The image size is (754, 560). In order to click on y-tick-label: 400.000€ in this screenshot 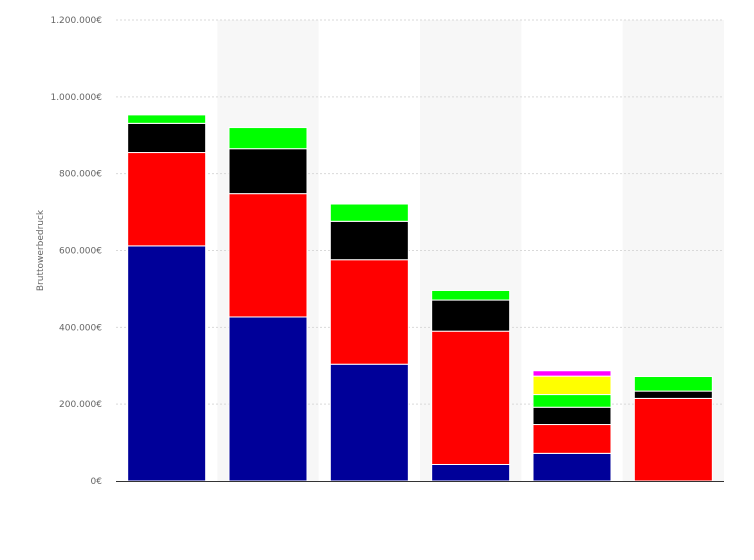, I will do `click(80, 328)`.